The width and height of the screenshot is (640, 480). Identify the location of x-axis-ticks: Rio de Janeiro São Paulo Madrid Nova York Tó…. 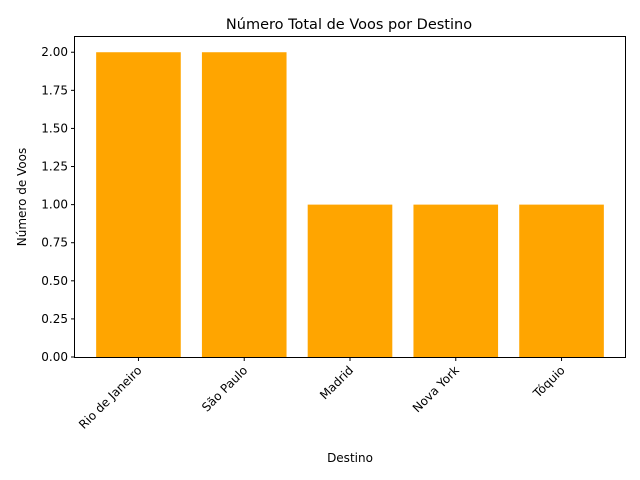
(322, 394).